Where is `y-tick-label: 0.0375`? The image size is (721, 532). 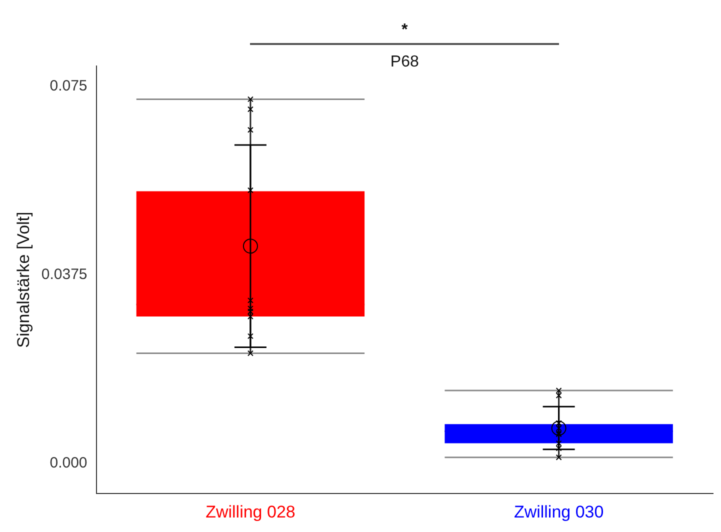
y-tick-label: 0.0375 is located at coordinates (64, 274).